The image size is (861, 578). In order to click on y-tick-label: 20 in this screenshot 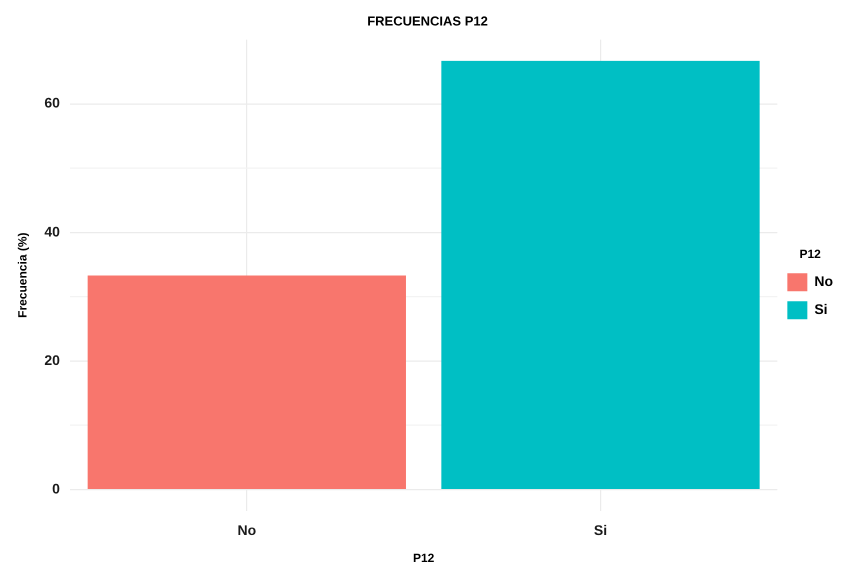, I will do `click(52, 360)`.